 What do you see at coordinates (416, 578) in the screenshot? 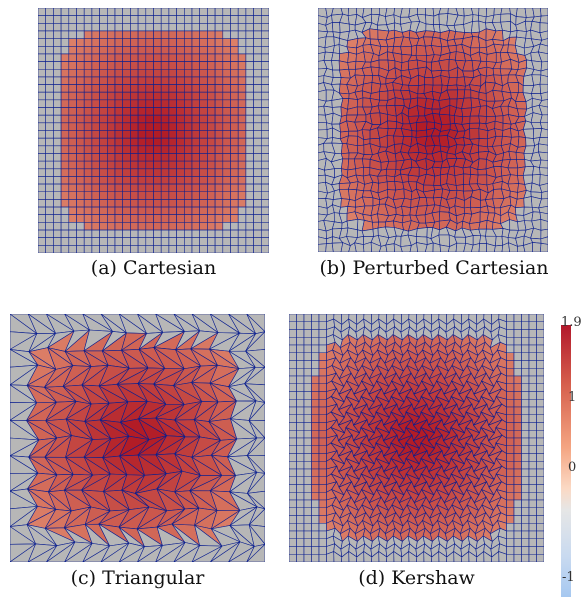
I see `caption-kershaw: (d) Kershaw` at bounding box center [416, 578].